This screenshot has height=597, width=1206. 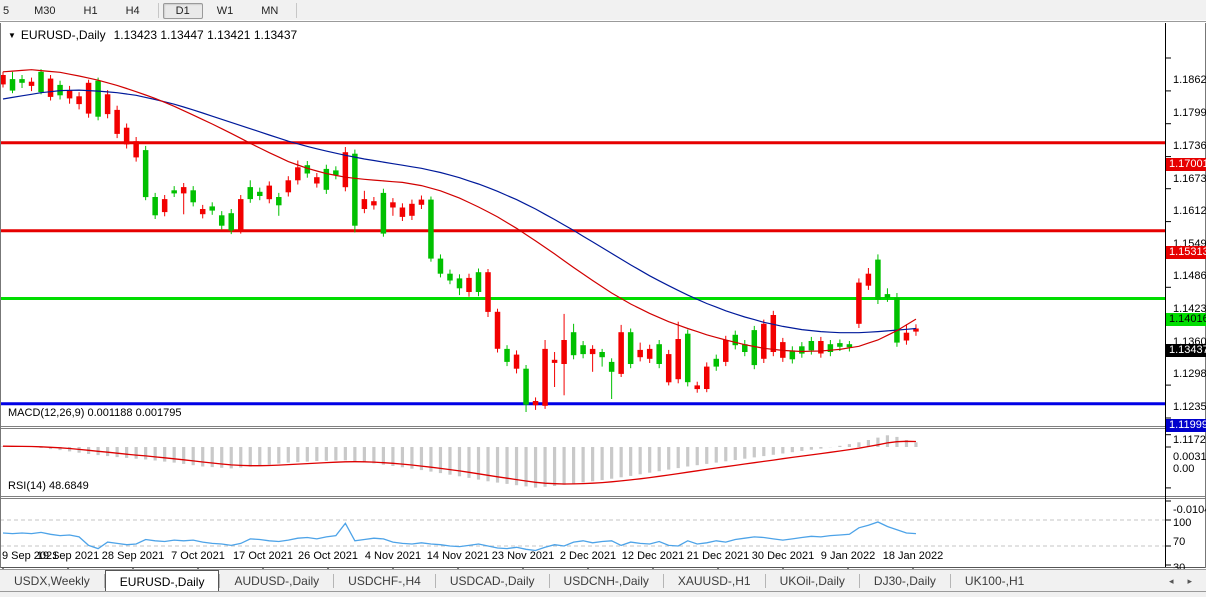 I want to click on price-tick-label: 1.17365, so click(x=1189, y=145).